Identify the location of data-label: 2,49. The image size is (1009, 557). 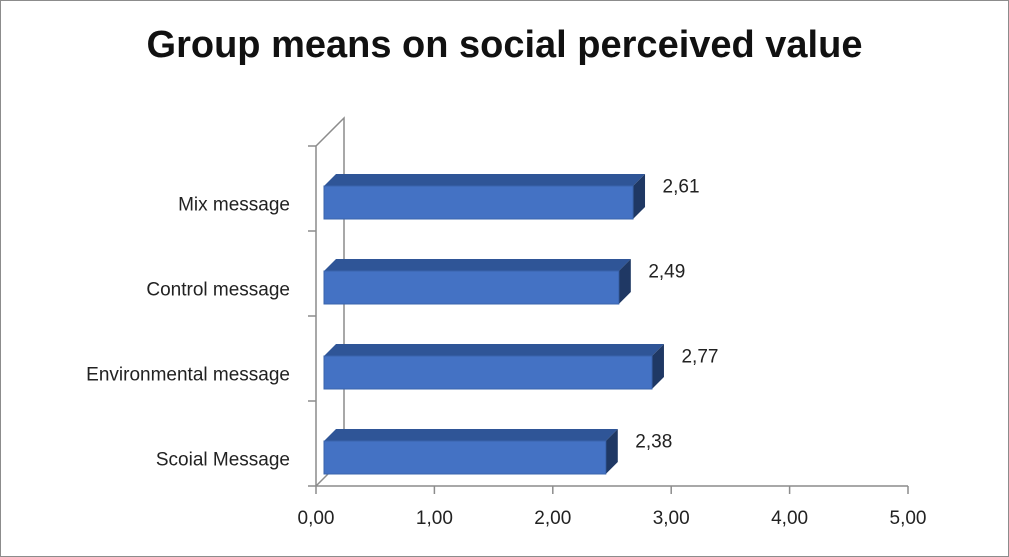
(666, 272).